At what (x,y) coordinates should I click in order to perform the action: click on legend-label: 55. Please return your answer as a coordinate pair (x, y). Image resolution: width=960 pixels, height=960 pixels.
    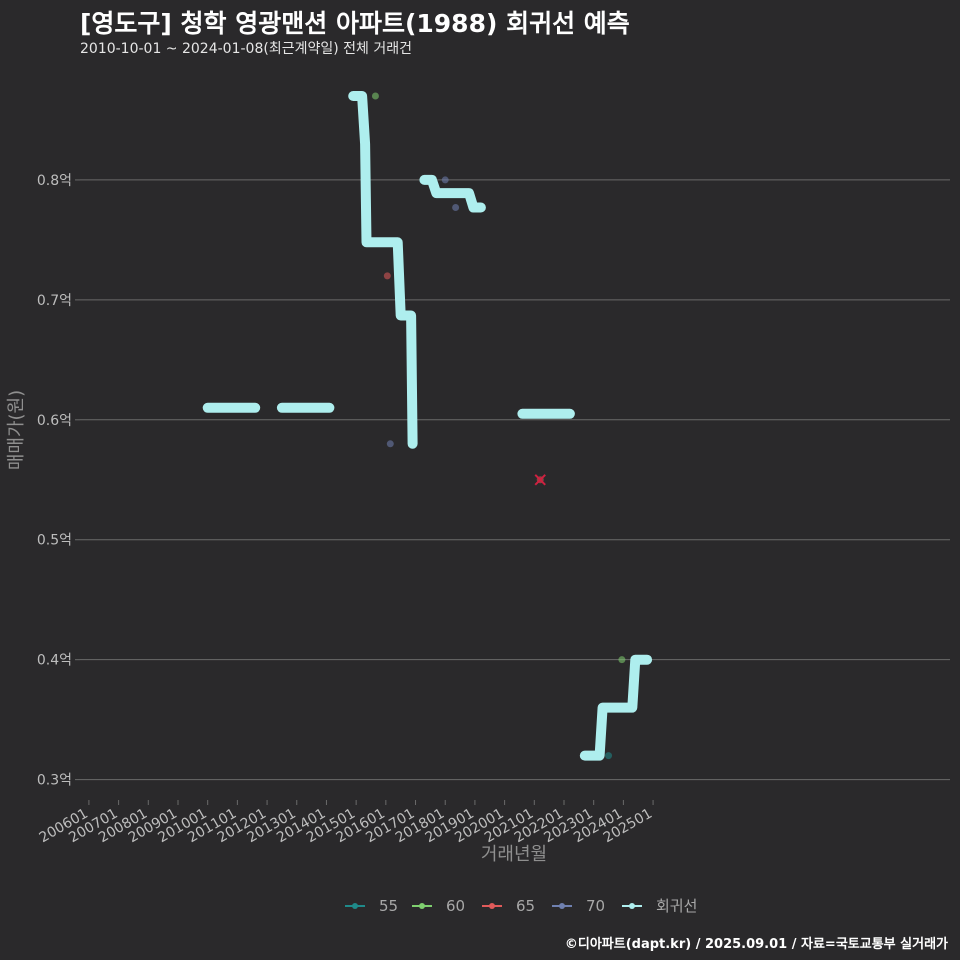
    Looking at the image, I should click on (388, 906).